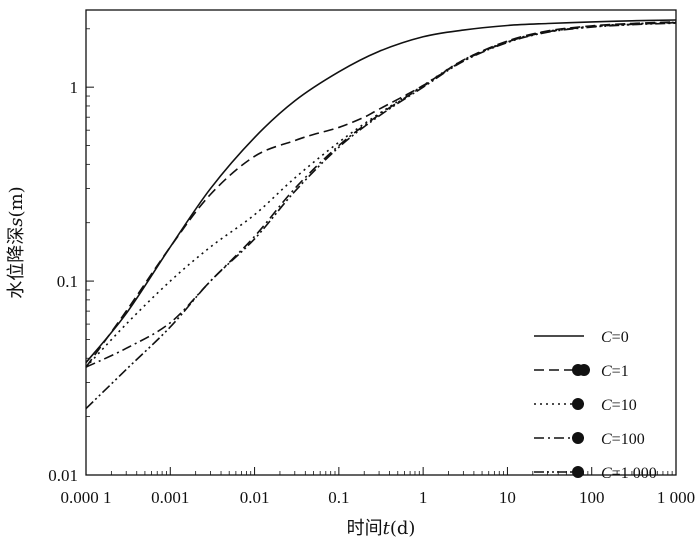 Image resolution: width=700 pixels, height=545 pixels. Describe the element at coordinates (615, 337) in the screenshot. I see `legend-label-0: C=0` at that location.